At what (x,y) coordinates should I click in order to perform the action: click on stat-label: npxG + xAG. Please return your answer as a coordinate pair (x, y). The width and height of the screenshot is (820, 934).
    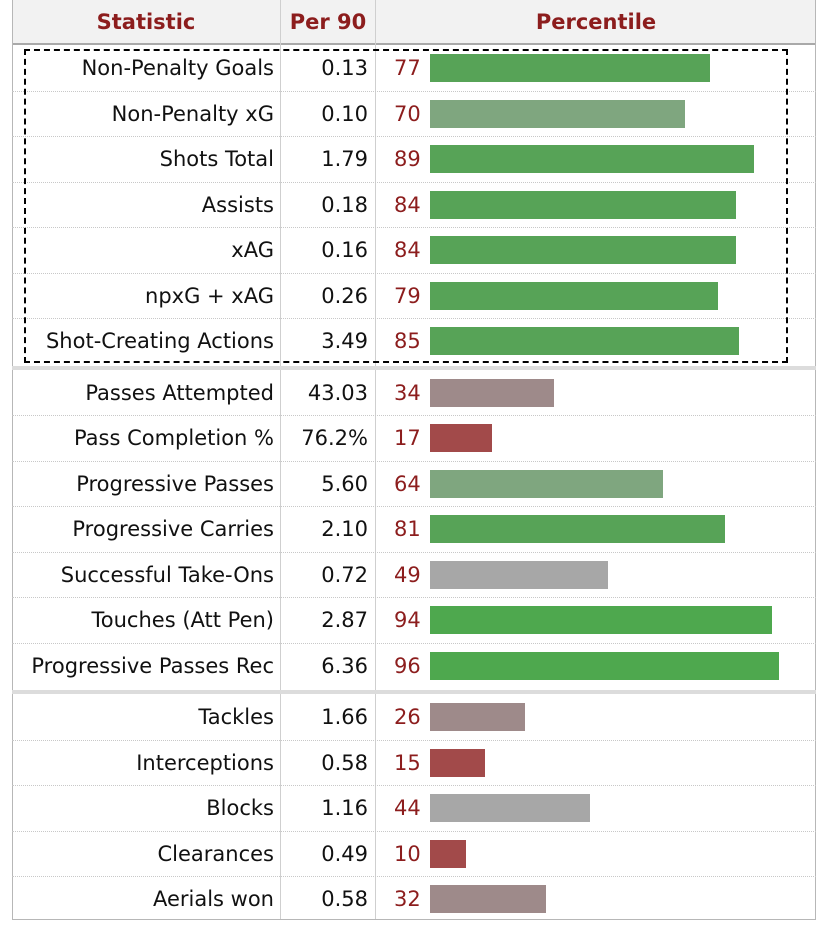
    Looking at the image, I should click on (209, 295).